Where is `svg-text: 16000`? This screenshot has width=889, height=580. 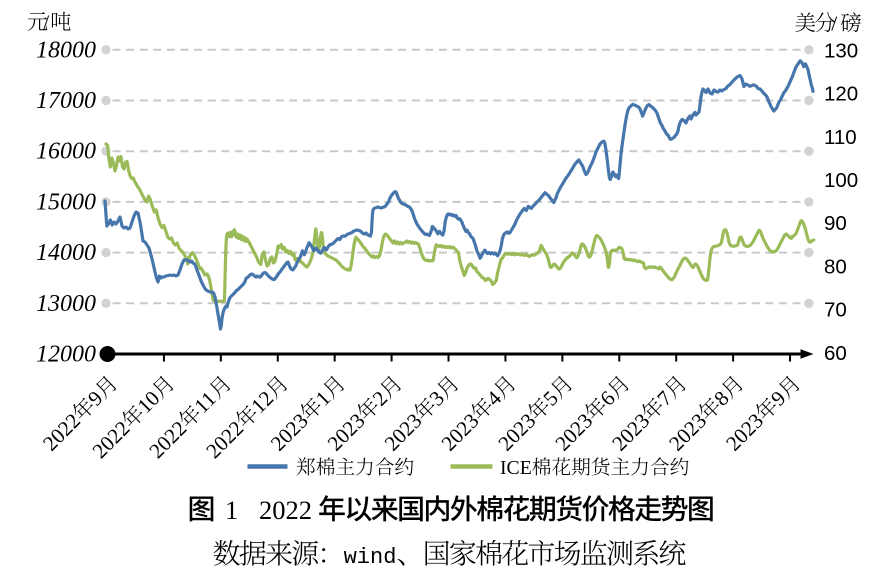
svg-text: 16000 is located at coordinates (66, 152).